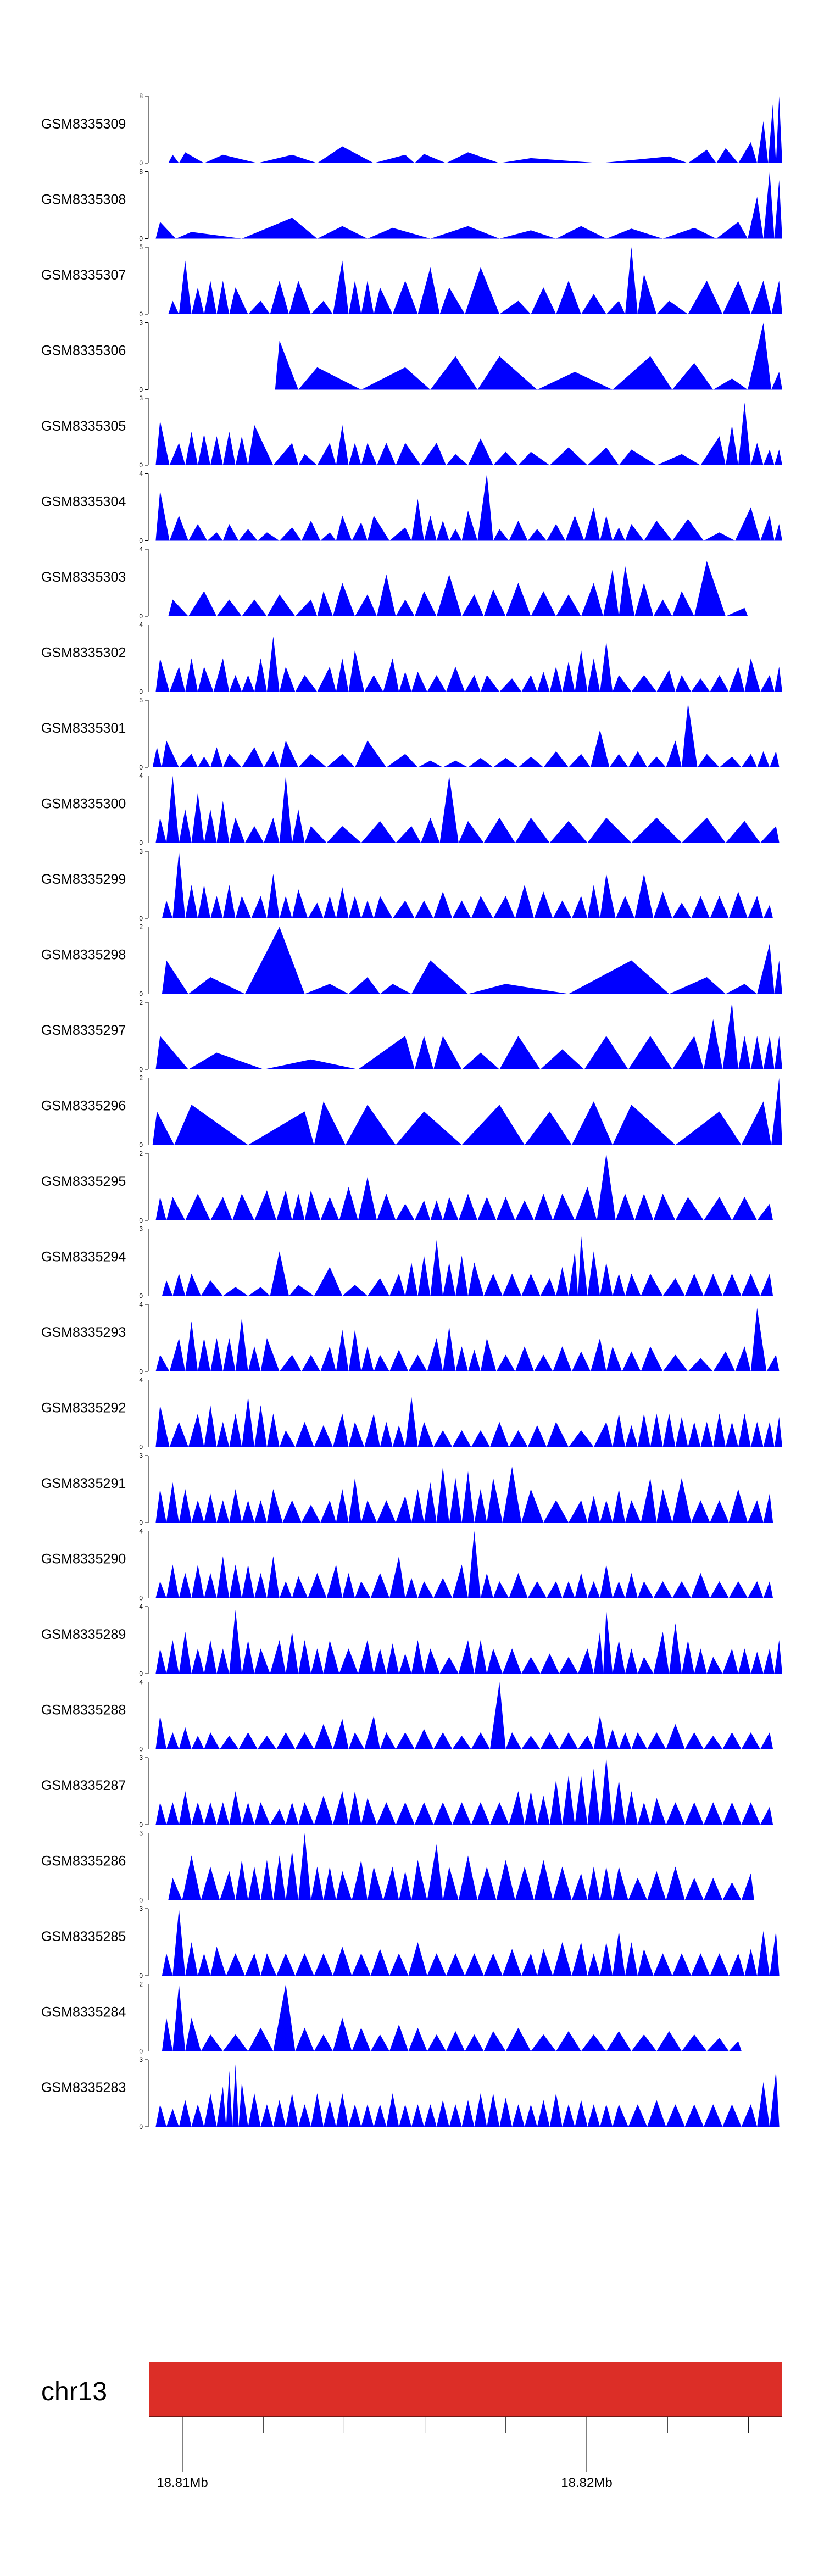  I want to click on y-tick-label-max: 5, so click(141, 700).